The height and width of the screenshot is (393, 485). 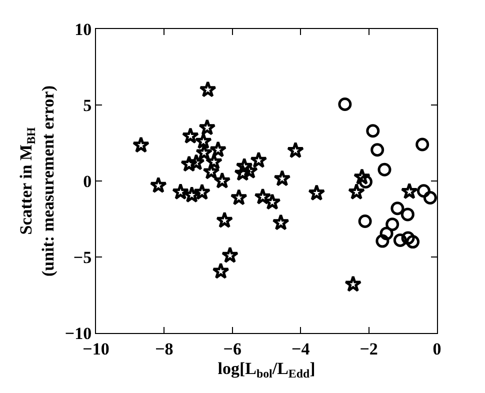 What do you see at coordinates (232, 348) in the screenshot?
I see `x-tick-label: −6` at bounding box center [232, 348].